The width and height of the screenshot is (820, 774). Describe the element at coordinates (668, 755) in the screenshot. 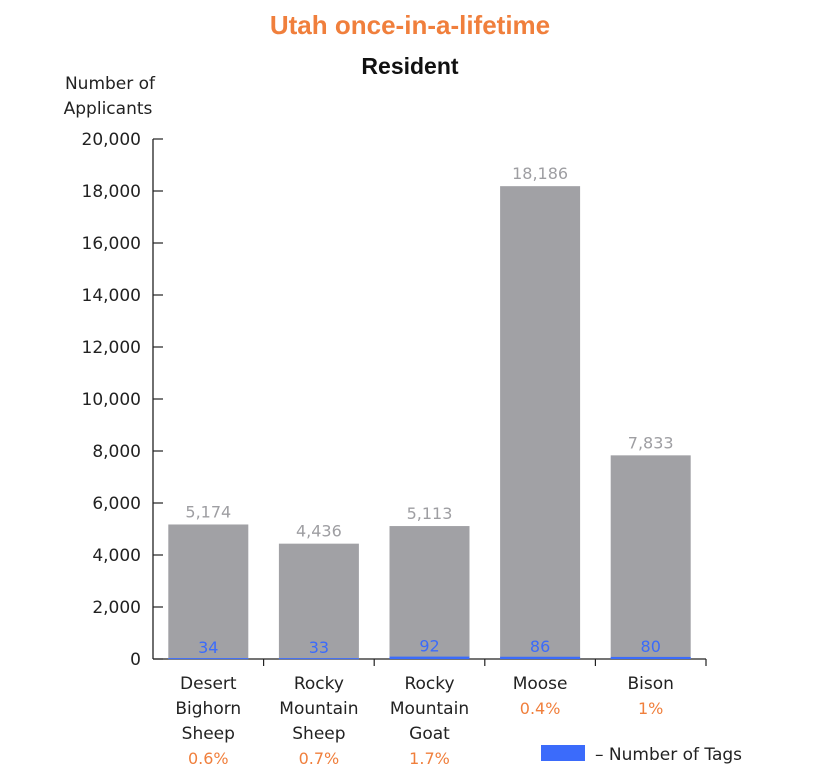

I see `legend-label-tags: – Number of Tags` at that location.